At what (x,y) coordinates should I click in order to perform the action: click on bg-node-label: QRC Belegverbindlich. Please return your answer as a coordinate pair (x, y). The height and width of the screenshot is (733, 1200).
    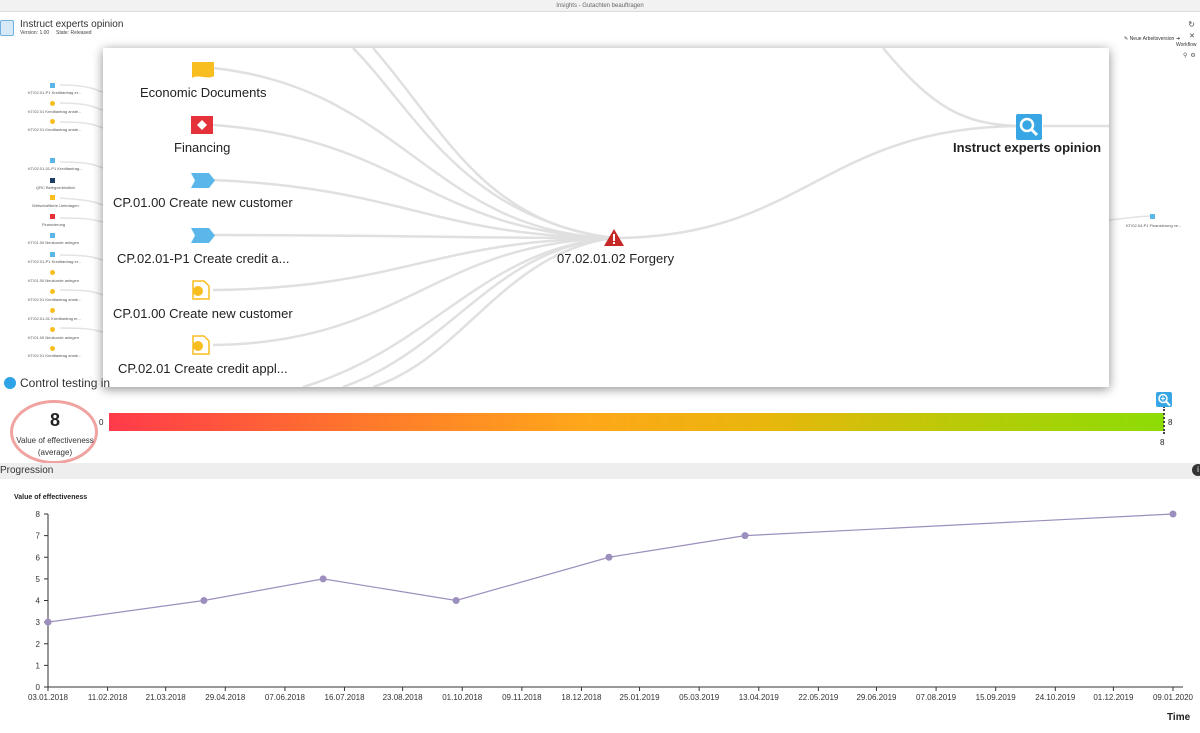
    Looking at the image, I should click on (56, 187).